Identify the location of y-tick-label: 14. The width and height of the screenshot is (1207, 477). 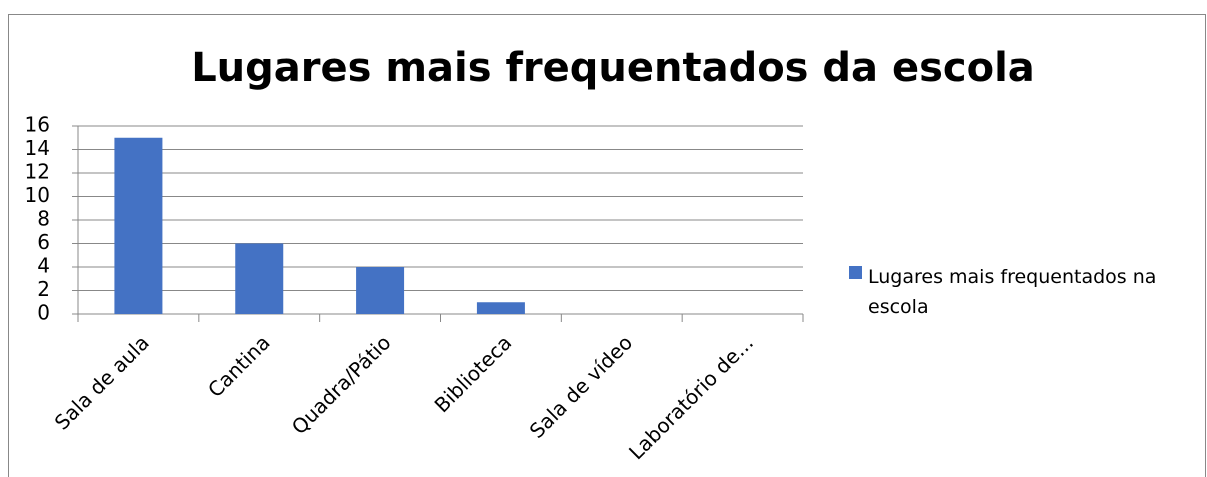
(37, 148).